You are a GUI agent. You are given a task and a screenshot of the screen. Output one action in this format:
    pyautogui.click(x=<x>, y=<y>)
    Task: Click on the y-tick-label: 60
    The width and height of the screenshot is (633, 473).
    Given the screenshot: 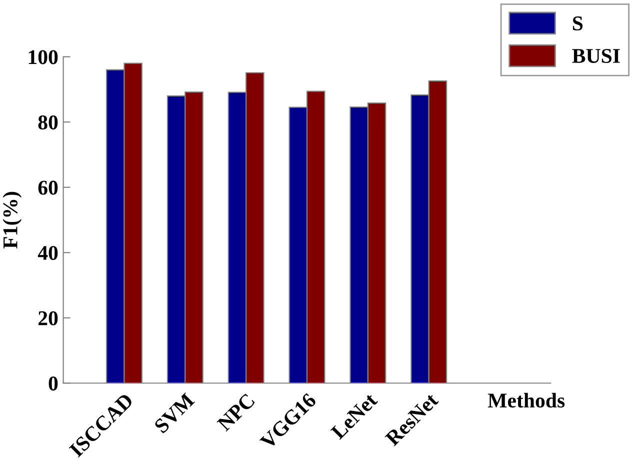 What is the action you would take?
    pyautogui.click(x=48, y=187)
    